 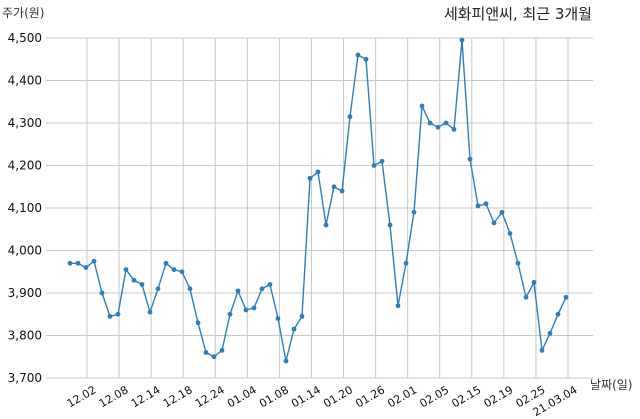 What do you see at coordinates (25, 251) in the screenshot?
I see `y-tick-label: 4,000` at bounding box center [25, 251].